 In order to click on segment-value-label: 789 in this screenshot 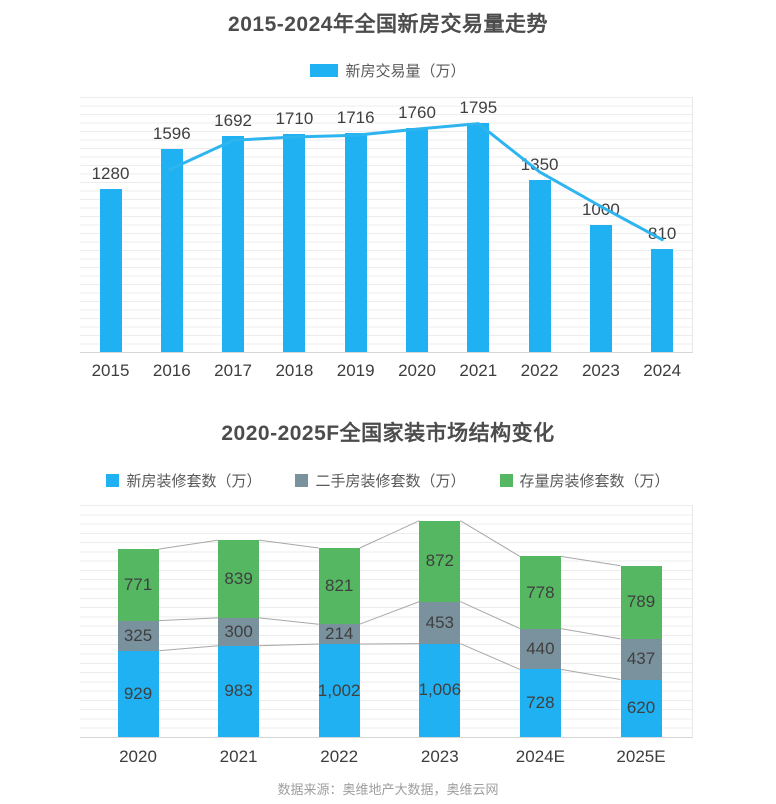, I will do `click(641, 602)`.